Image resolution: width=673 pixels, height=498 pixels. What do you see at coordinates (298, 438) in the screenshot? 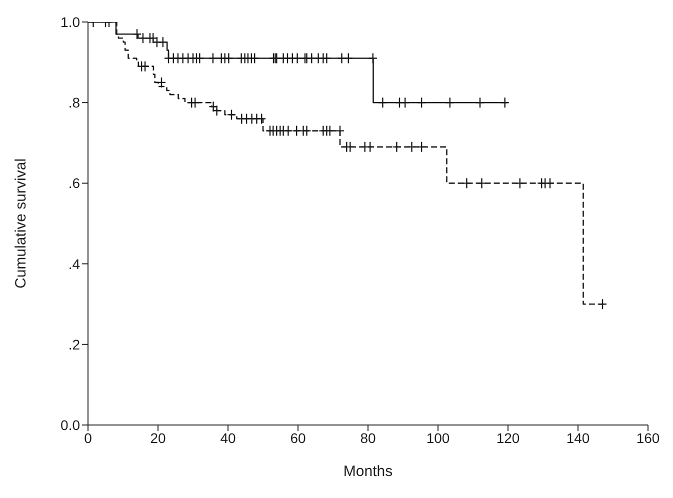
I see `x-tick-label: 60` at bounding box center [298, 438].